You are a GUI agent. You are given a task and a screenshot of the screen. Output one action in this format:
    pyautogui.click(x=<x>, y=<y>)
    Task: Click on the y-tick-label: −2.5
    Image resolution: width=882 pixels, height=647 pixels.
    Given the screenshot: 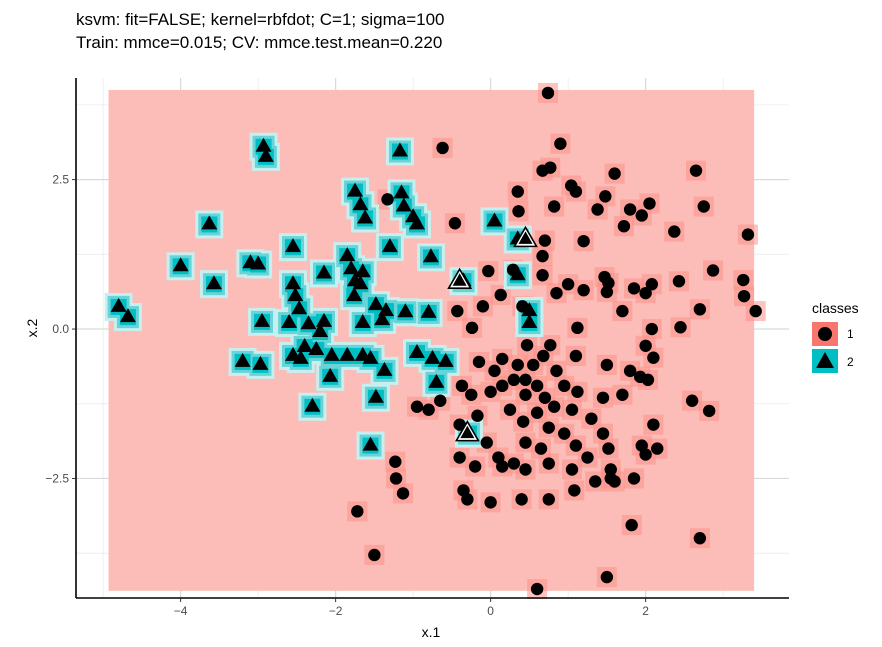 What is the action you would take?
    pyautogui.click(x=57, y=478)
    